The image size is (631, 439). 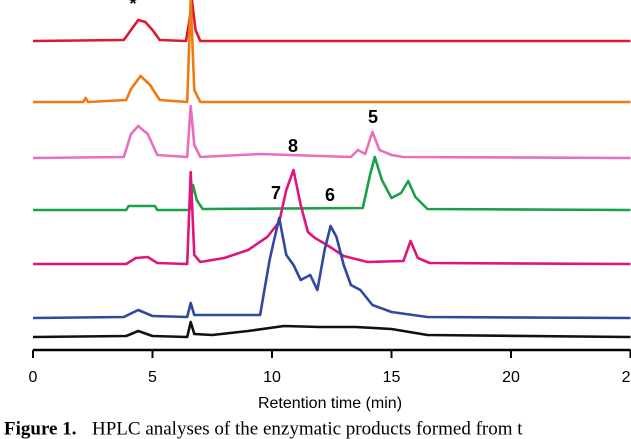 What do you see at coordinates (33, 377) in the screenshot?
I see `x-tick-label: 0` at bounding box center [33, 377].